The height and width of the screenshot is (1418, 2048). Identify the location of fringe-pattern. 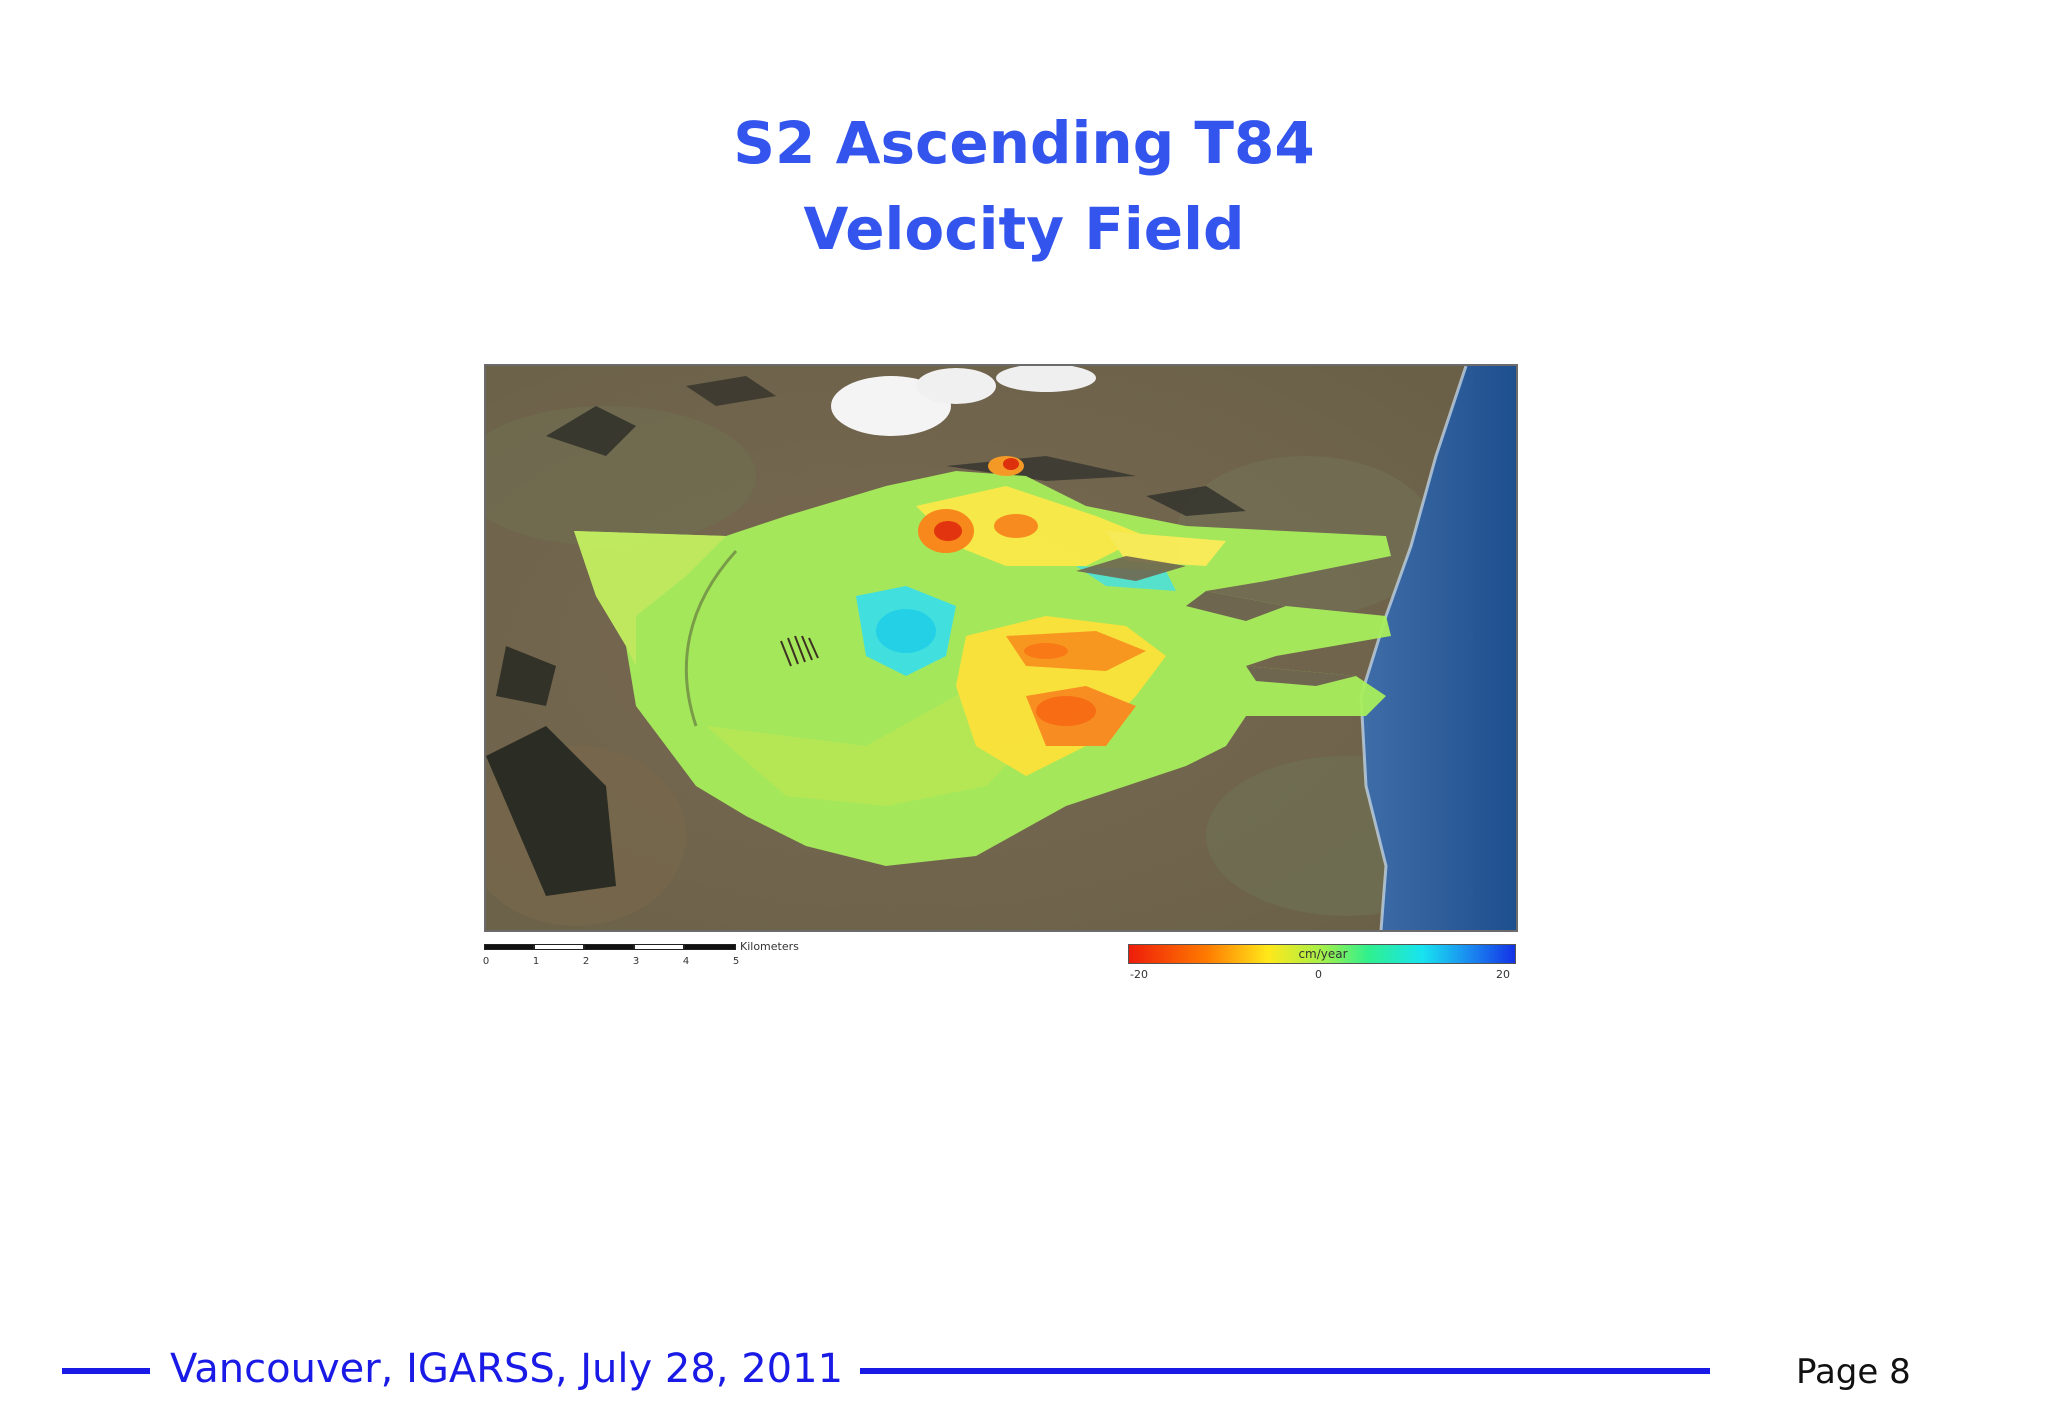
(799, 651).